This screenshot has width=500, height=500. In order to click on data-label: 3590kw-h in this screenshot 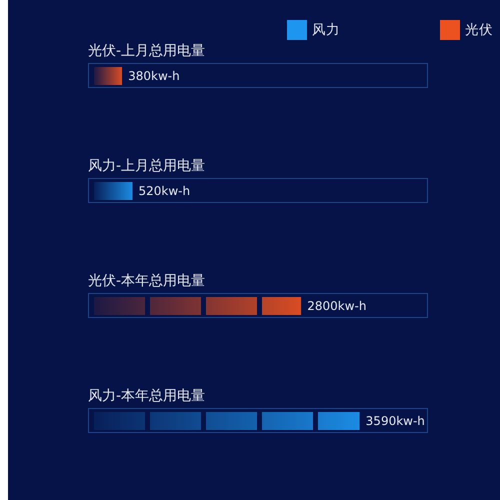, I will do `click(395, 421)`.